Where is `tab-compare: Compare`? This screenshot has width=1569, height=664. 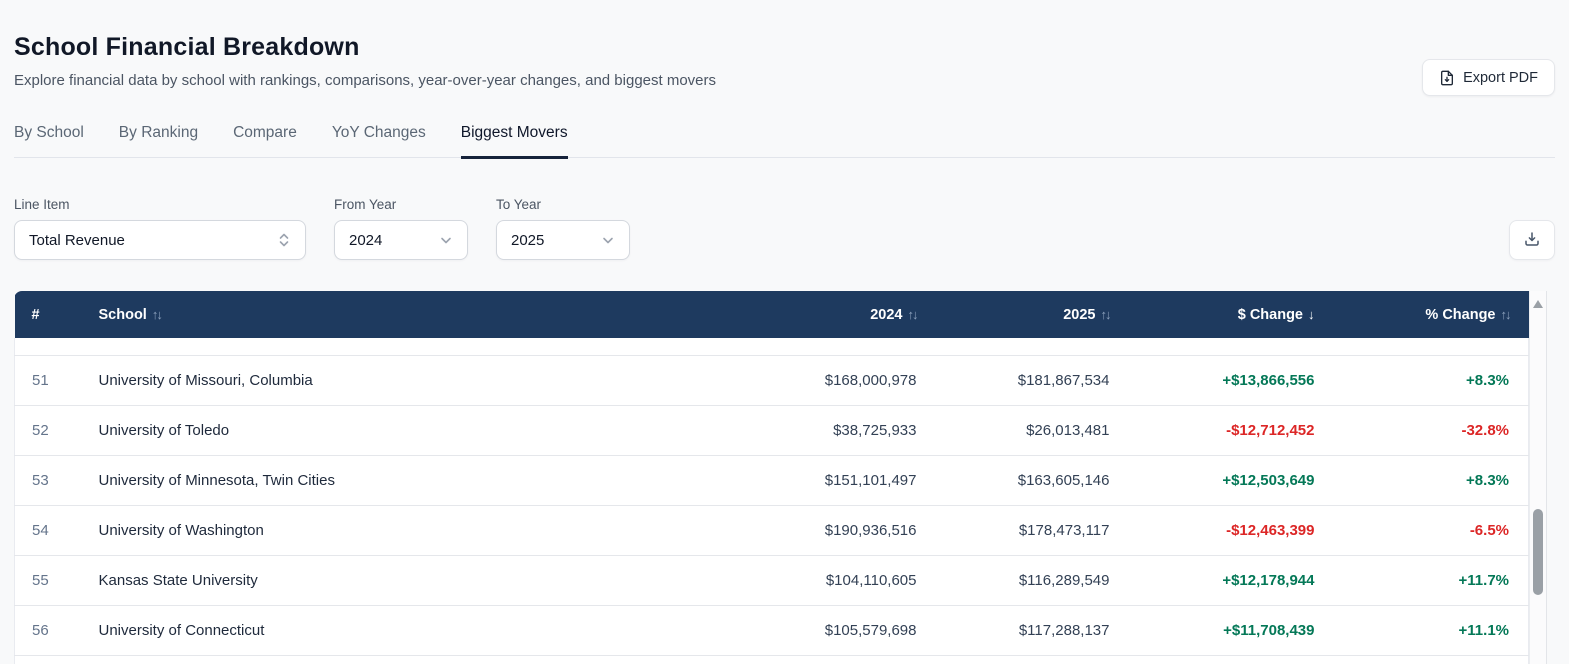
tab-compare: Compare is located at coordinates (265, 132).